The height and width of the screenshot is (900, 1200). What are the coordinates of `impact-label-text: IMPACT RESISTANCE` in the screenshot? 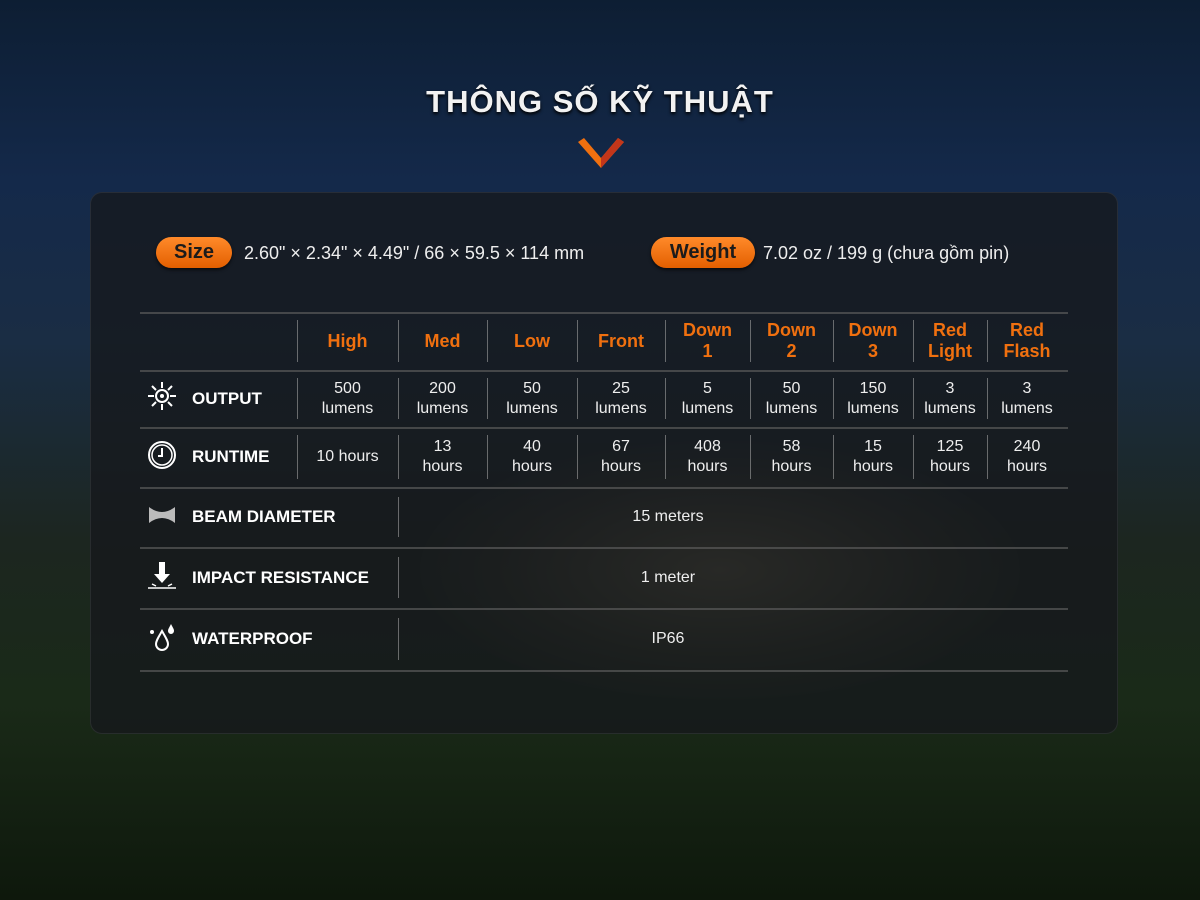 It's located at (280, 577).